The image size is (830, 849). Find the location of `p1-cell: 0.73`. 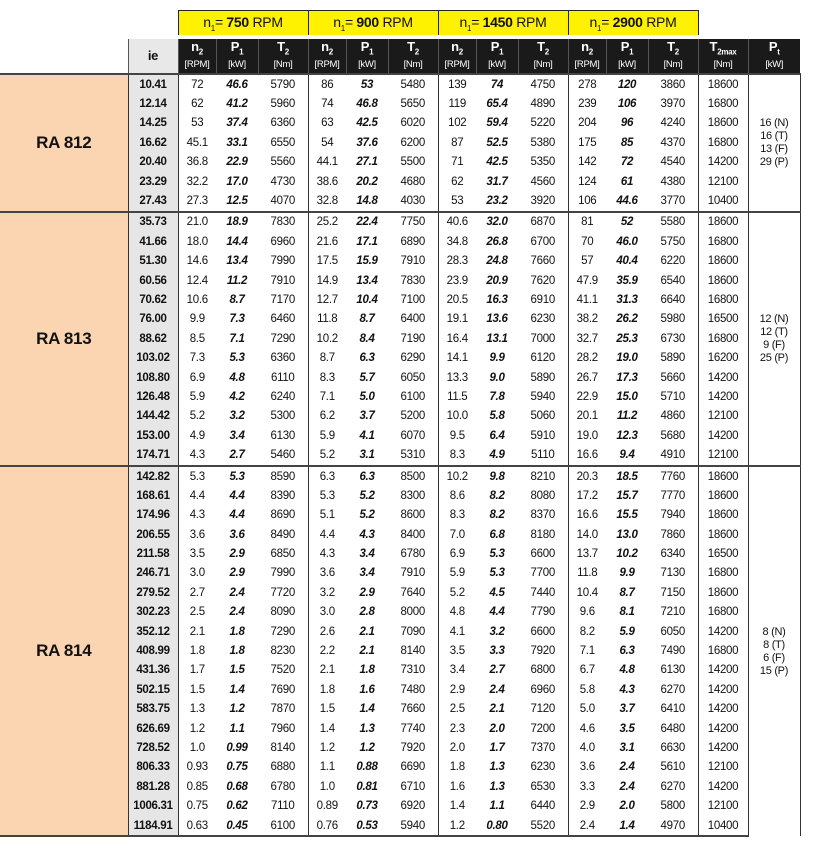

p1-cell: 0.73 is located at coordinates (367, 806).